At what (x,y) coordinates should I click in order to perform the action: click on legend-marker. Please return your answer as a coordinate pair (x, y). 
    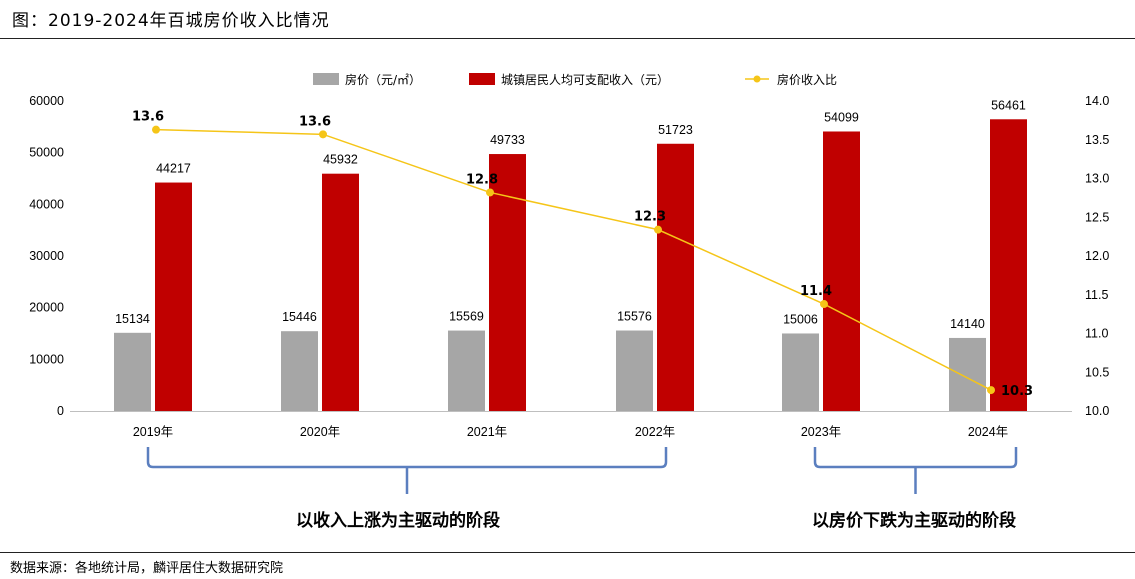
    Looking at the image, I should click on (757, 79).